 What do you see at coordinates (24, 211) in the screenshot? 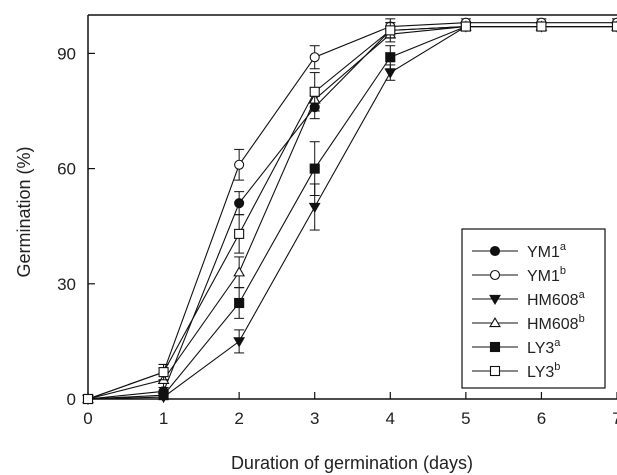
I see `y-axis-title: Germination (%)` at bounding box center [24, 211].